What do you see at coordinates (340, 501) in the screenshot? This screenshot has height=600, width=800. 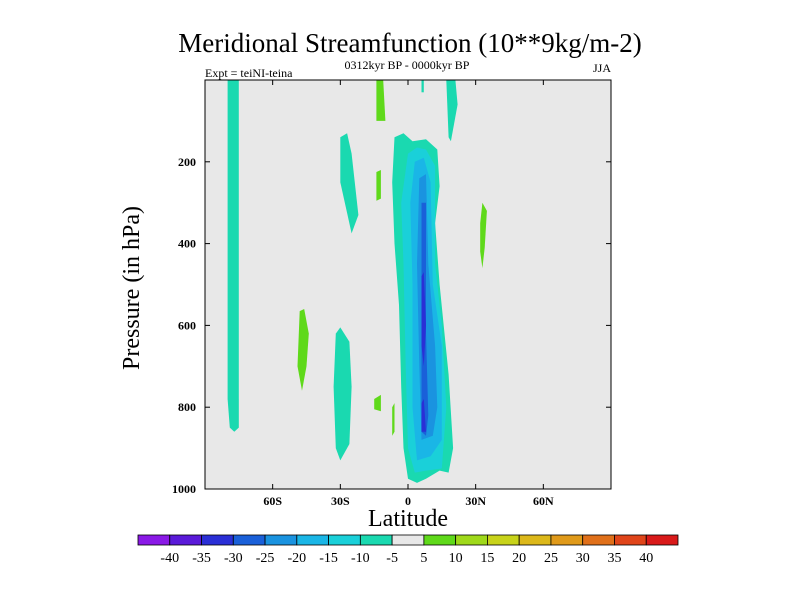 I see `x-tick-label: 30S` at bounding box center [340, 501].